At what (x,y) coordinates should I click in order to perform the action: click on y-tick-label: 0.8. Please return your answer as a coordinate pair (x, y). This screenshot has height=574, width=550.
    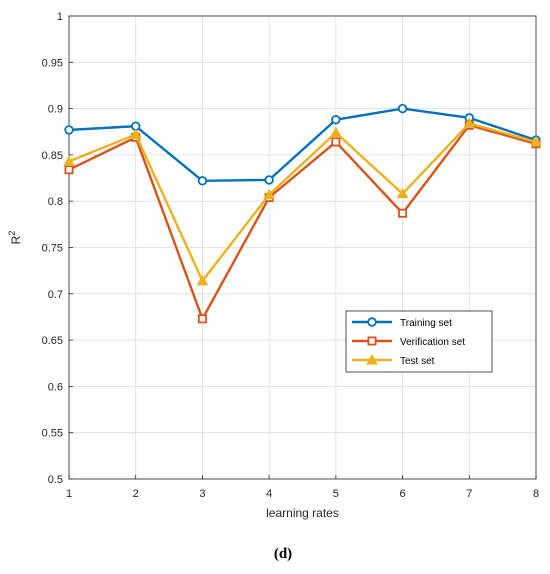
    Looking at the image, I should click on (55, 202).